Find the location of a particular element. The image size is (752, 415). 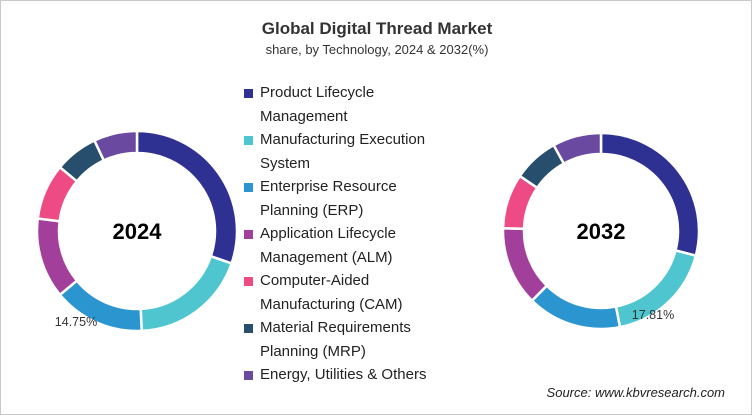

legend-label: Product Lifecycle is located at coordinates (317, 92).